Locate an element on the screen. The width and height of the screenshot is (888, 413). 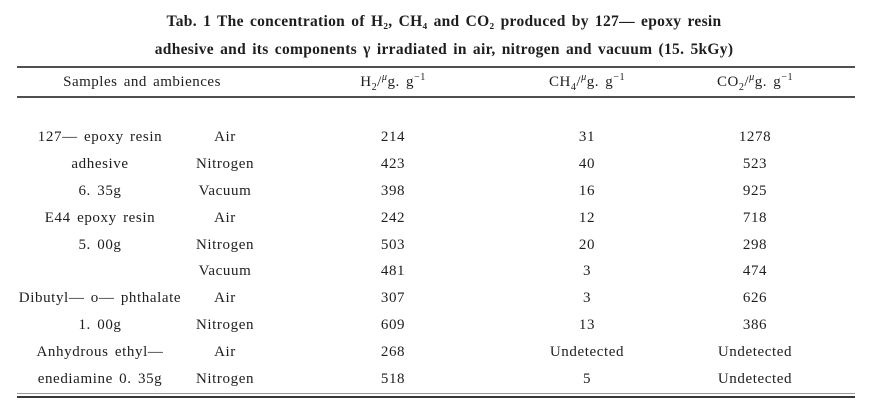
table-row: E44 epoxy resin Air 242 12 718 is located at coordinates (436, 218).